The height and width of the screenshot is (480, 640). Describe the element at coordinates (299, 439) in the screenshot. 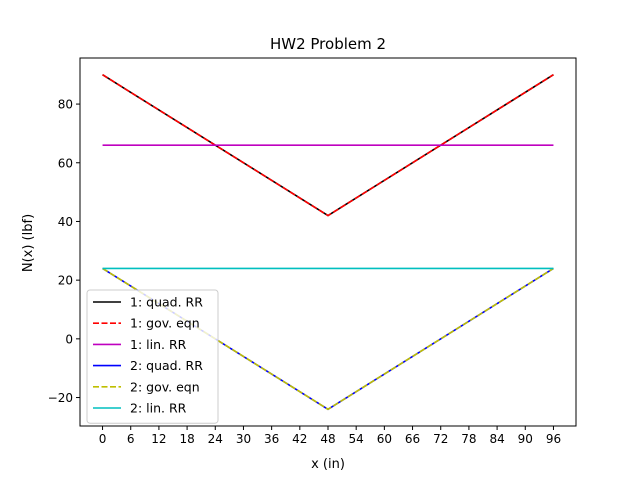

I see `x-tick-label: 42` at that location.